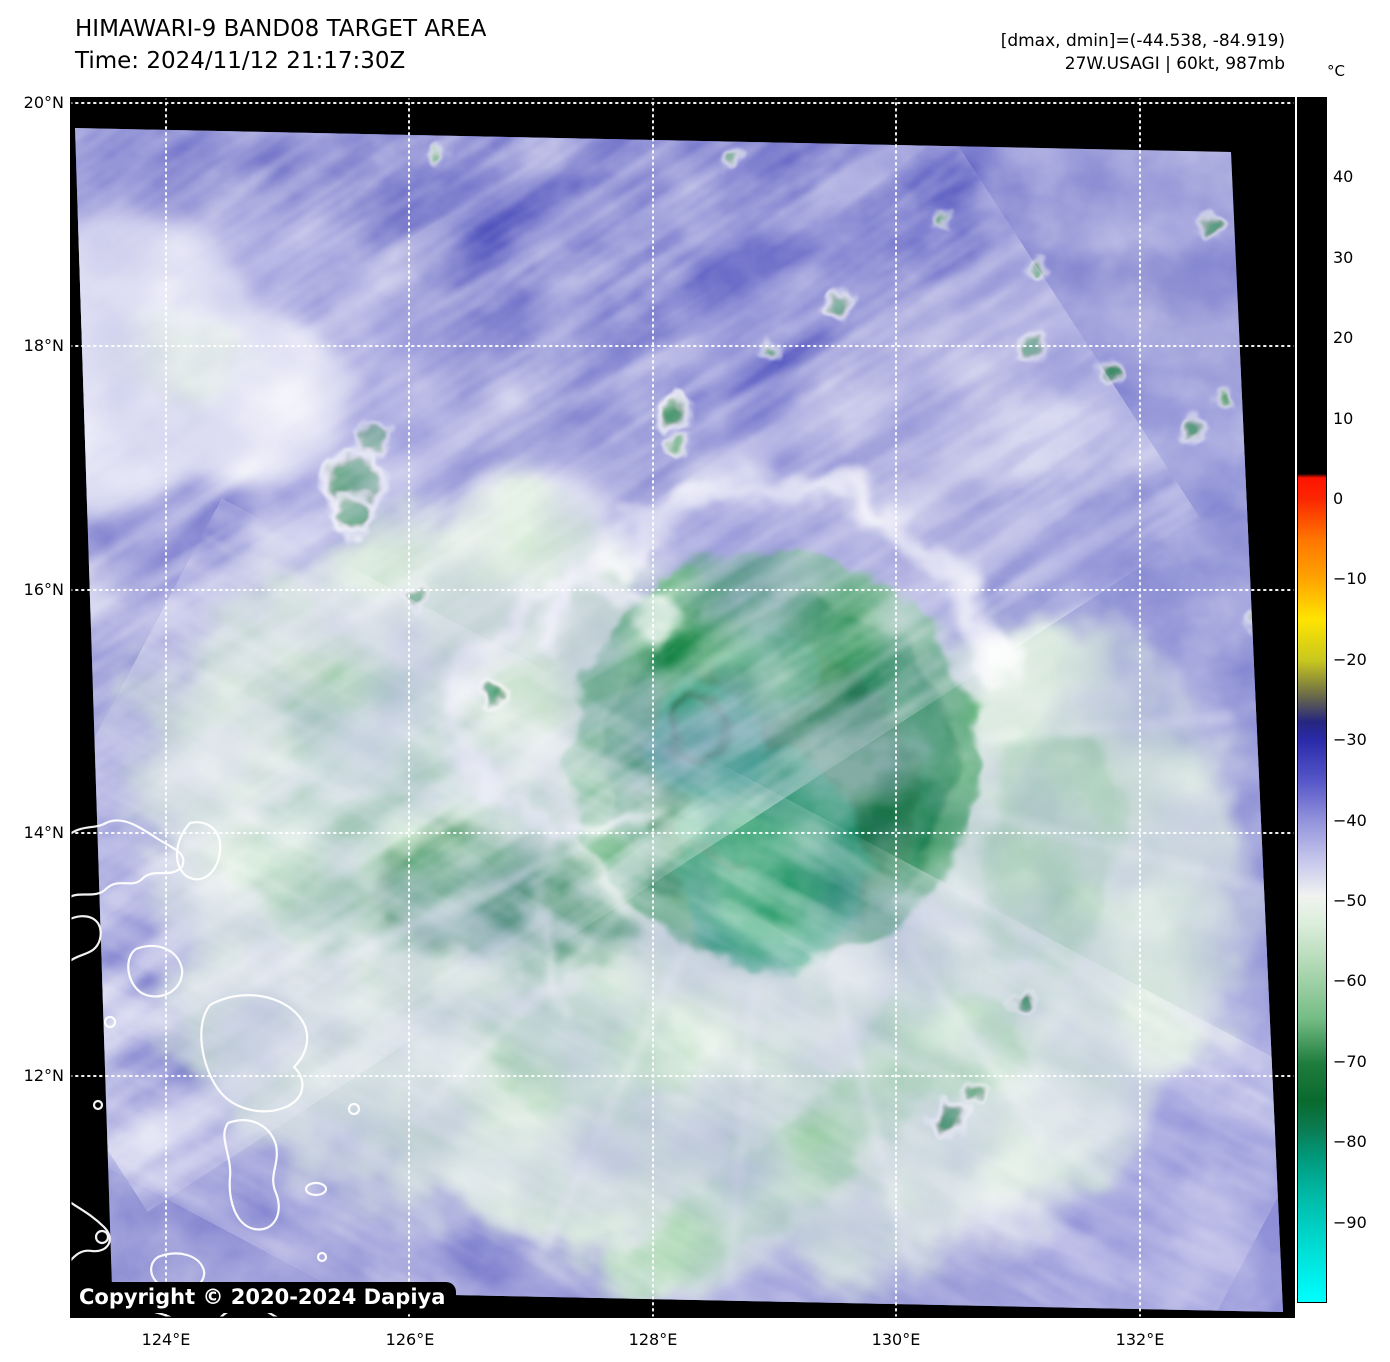 This screenshot has height=1362, width=1390. Describe the element at coordinates (263, 1297) in the screenshot. I see `copyright-badge: Copyright © 2020-2024 Dapiya` at that location.